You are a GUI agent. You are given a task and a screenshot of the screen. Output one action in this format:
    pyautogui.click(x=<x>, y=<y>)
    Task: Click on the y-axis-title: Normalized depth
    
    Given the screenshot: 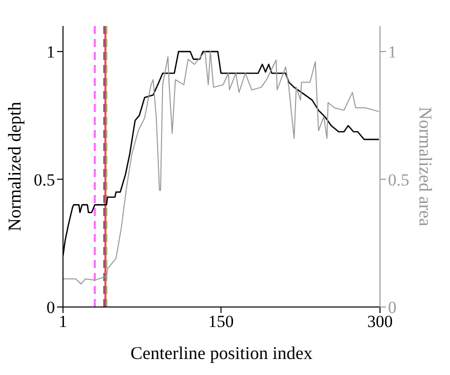 What is the action you would take?
    pyautogui.click(x=14, y=167)
    